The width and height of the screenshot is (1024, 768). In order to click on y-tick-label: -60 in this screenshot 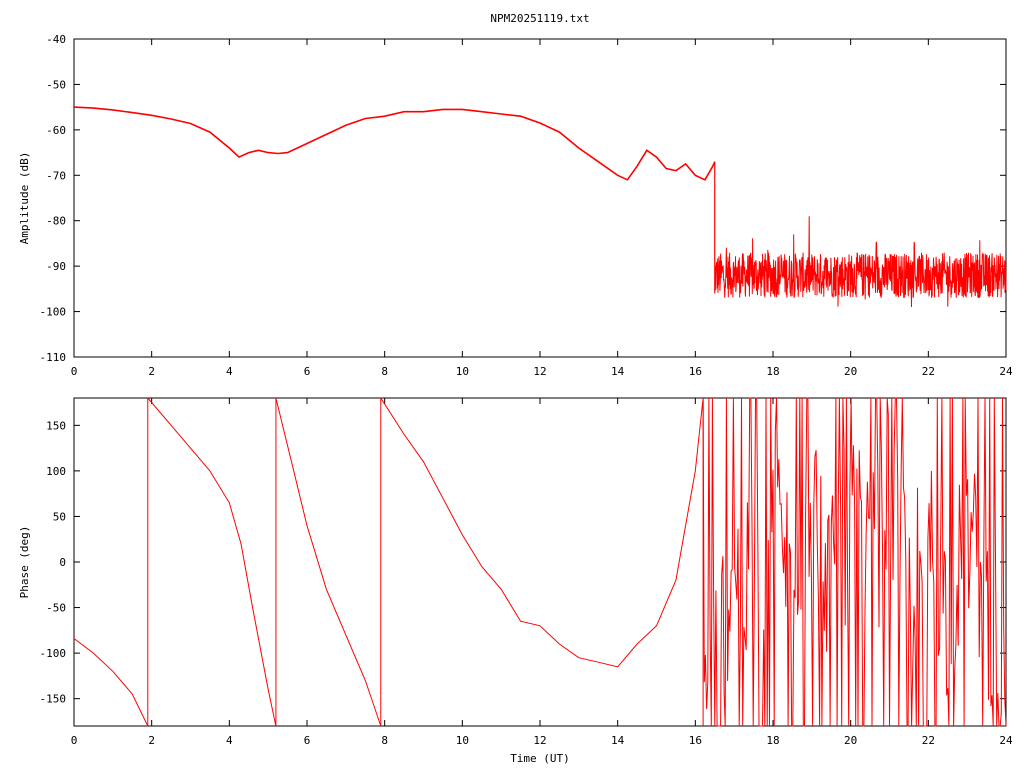, I will do `click(56, 130)`.